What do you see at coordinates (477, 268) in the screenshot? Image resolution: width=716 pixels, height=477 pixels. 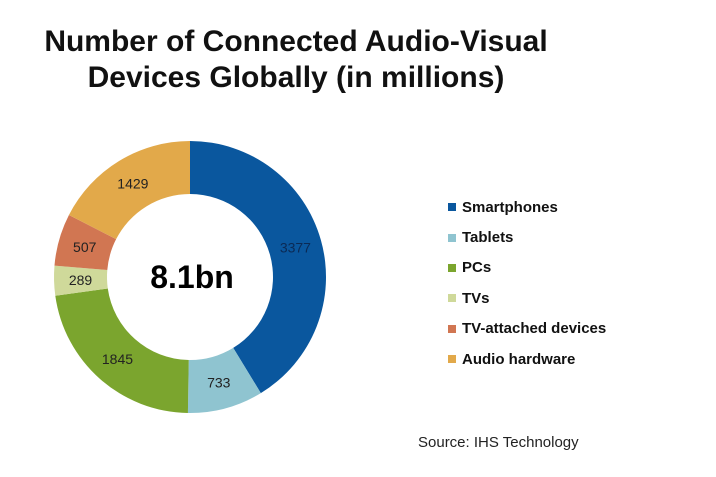 I see `legend-label: PCs` at bounding box center [477, 268].